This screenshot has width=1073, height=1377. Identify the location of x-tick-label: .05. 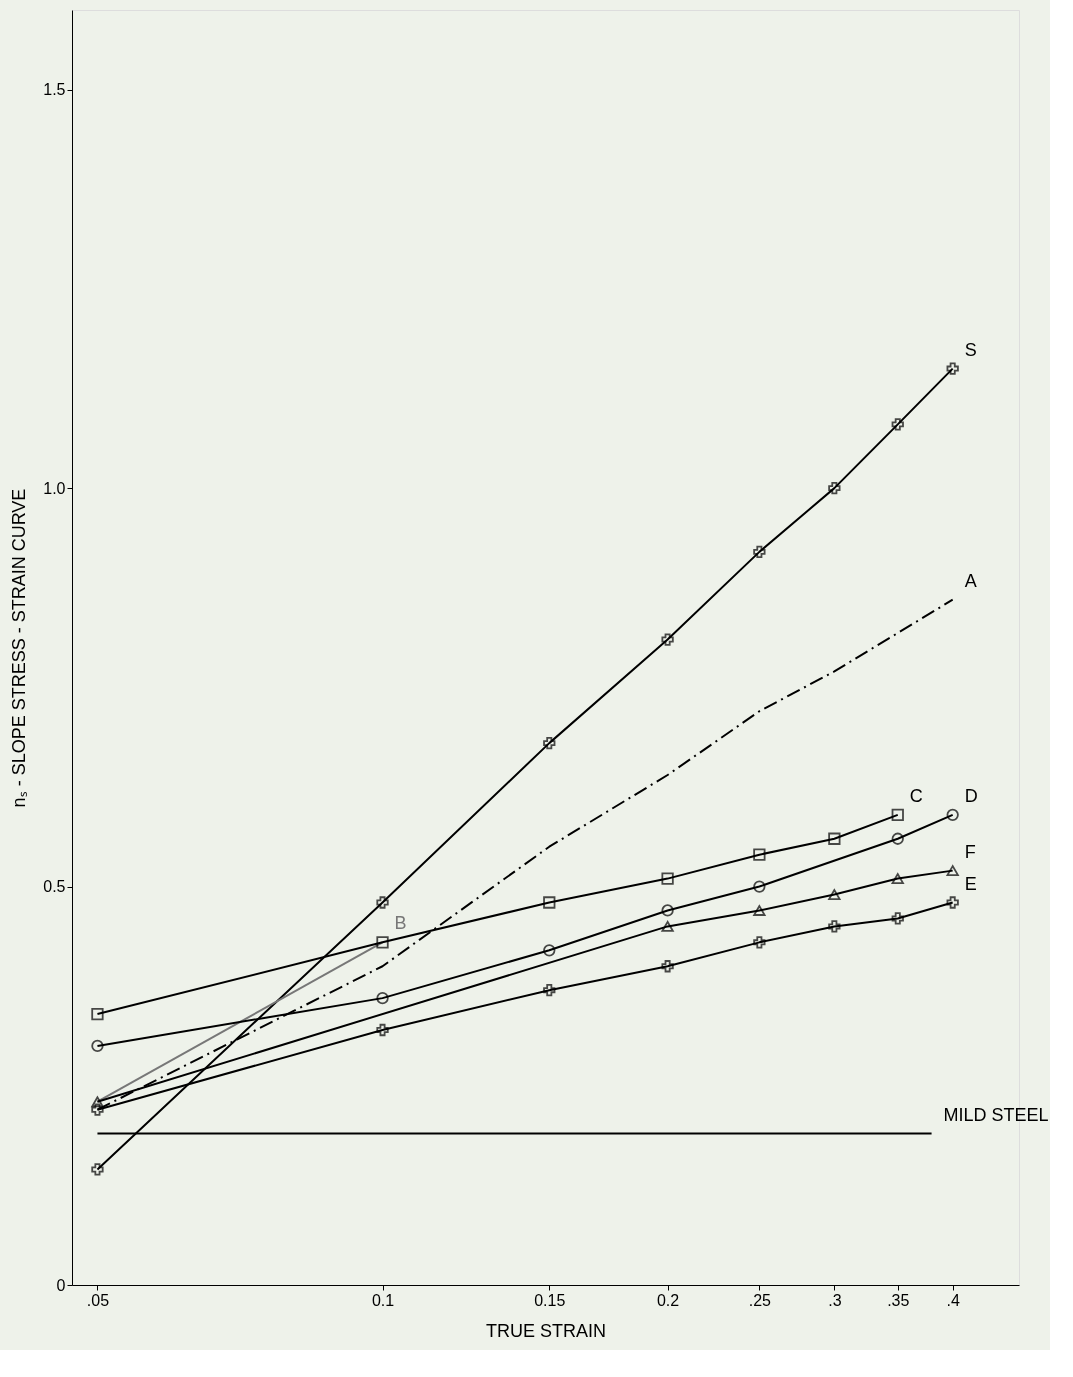
(98, 1300).